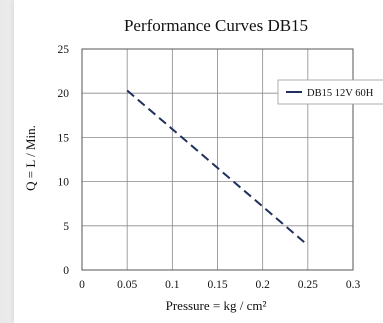  What do you see at coordinates (172, 285) in the screenshot?
I see `x-tick-label: 0.1` at bounding box center [172, 285].